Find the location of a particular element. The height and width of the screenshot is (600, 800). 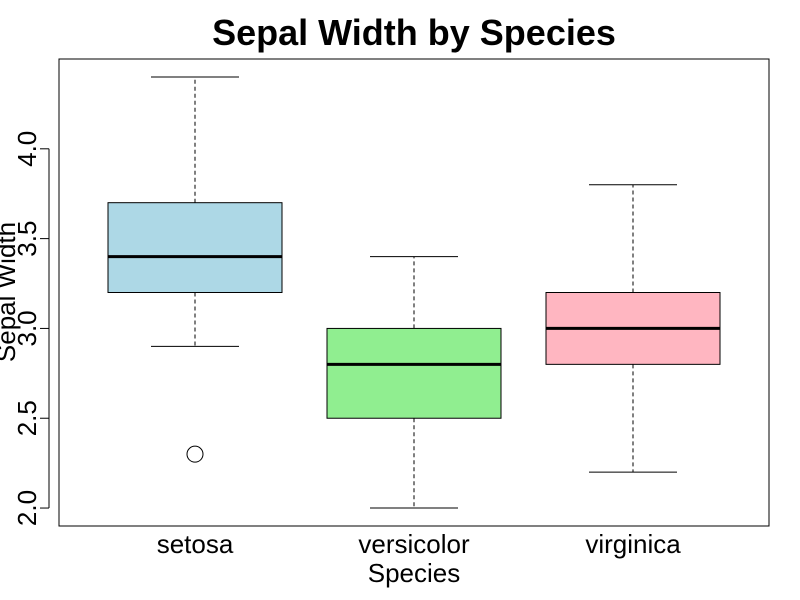

y-axis: 2.0 2.5 3.0 3.5 4.0 is located at coordinates (31, 328).